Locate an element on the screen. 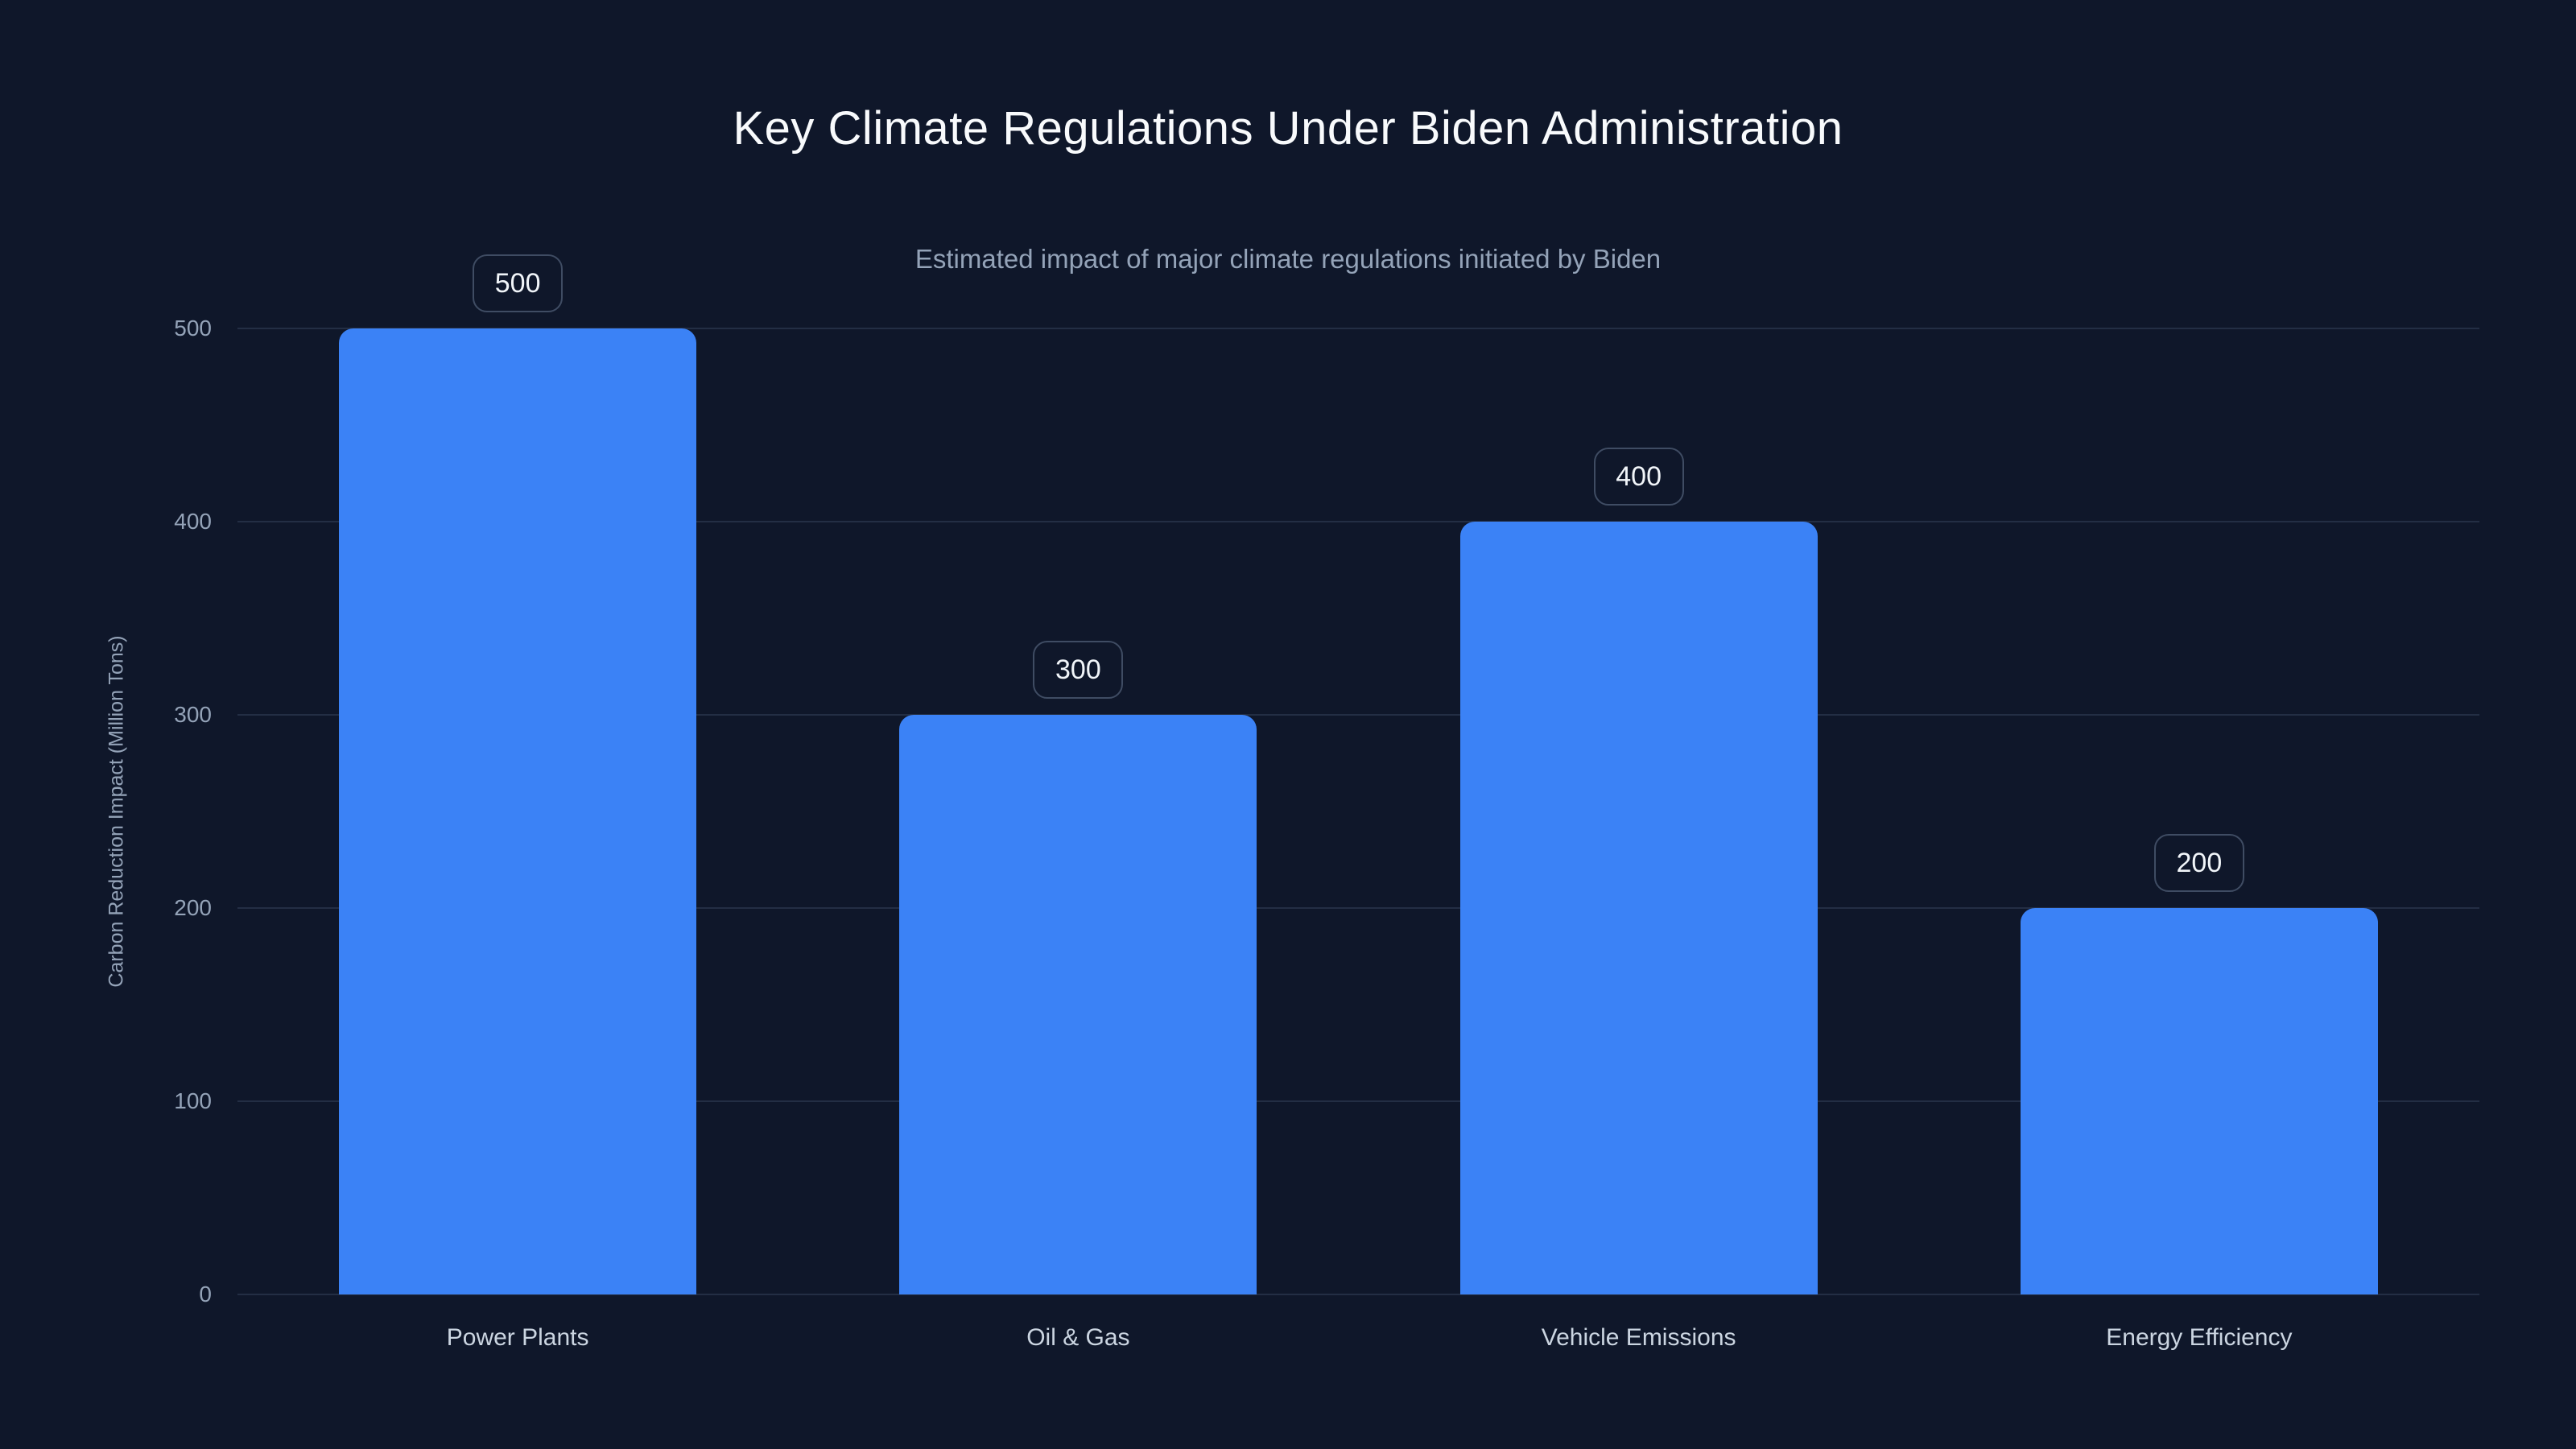 The image size is (2576, 1449). bar-vehicle-emissions is located at coordinates (1638, 908).